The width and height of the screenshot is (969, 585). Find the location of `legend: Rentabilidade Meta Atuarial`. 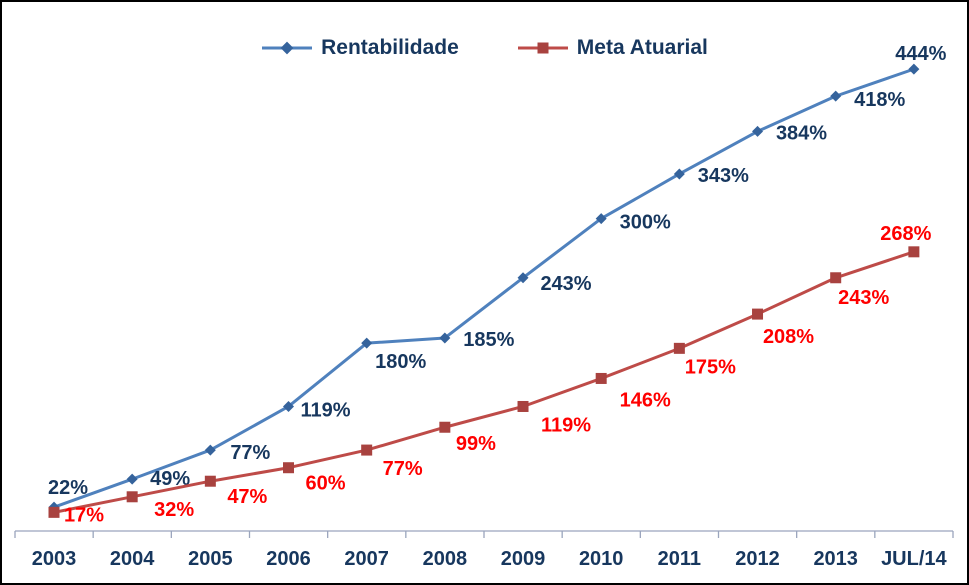

legend: Rentabilidade Meta Atuarial is located at coordinates (484, 48).